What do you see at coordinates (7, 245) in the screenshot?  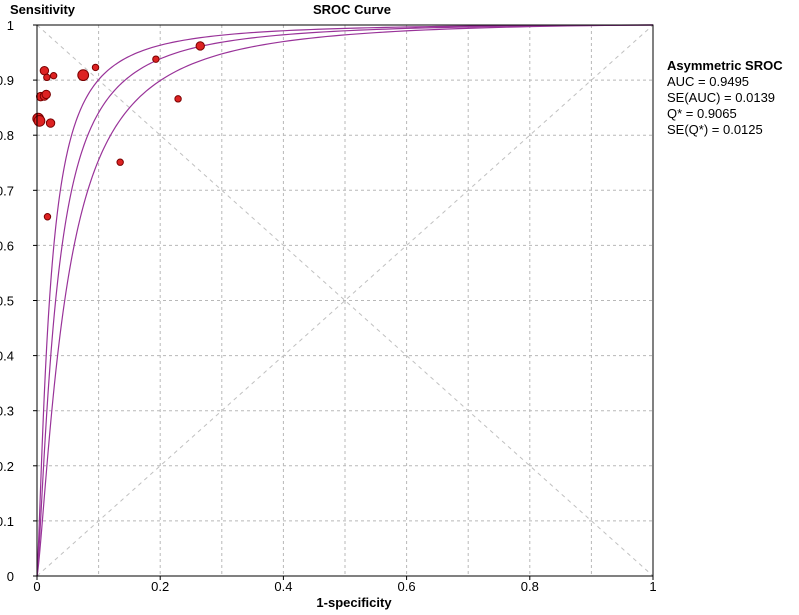 I see `y-tick-label: 0.6` at bounding box center [7, 245].